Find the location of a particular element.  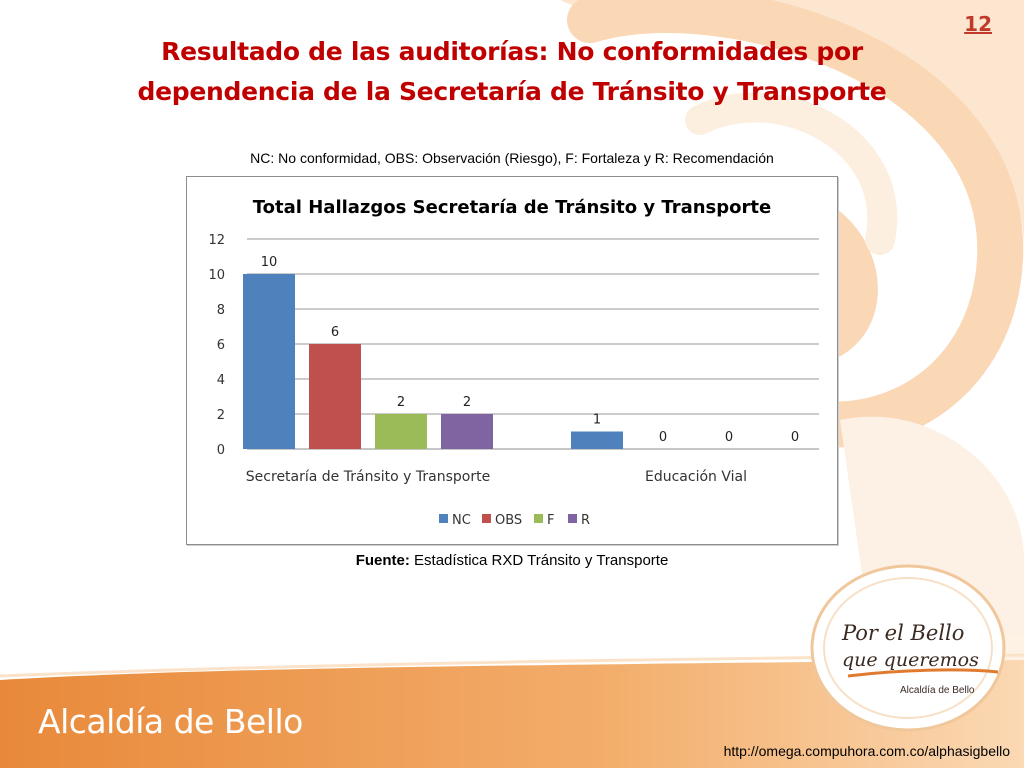

source-text: Estadística RXD Tránsito y Transporte is located at coordinates (539, 560).